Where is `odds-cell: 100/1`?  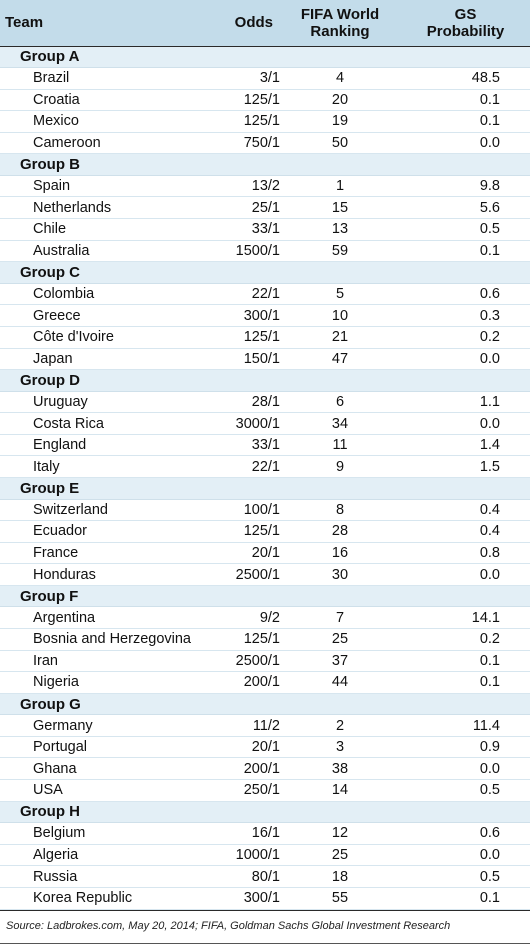
odds-cell: 100/1 is located at coordinates (250, 510).